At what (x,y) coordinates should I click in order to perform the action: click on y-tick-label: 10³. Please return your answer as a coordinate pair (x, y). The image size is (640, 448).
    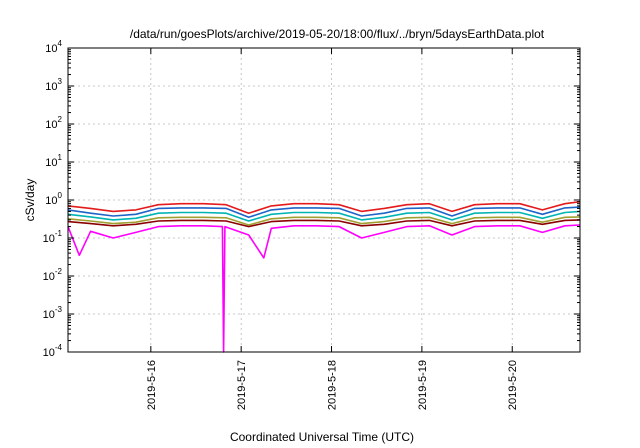
    Looking at the image, I should click on (53, 85).